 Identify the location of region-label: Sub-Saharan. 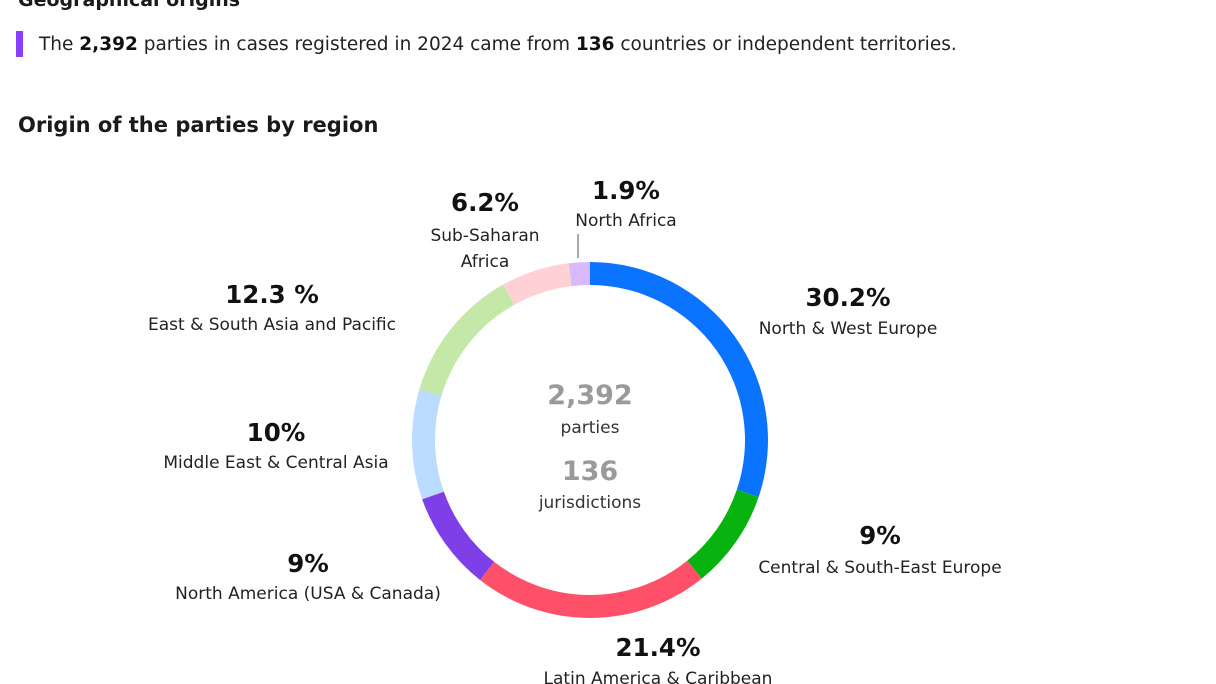
(484, 236).